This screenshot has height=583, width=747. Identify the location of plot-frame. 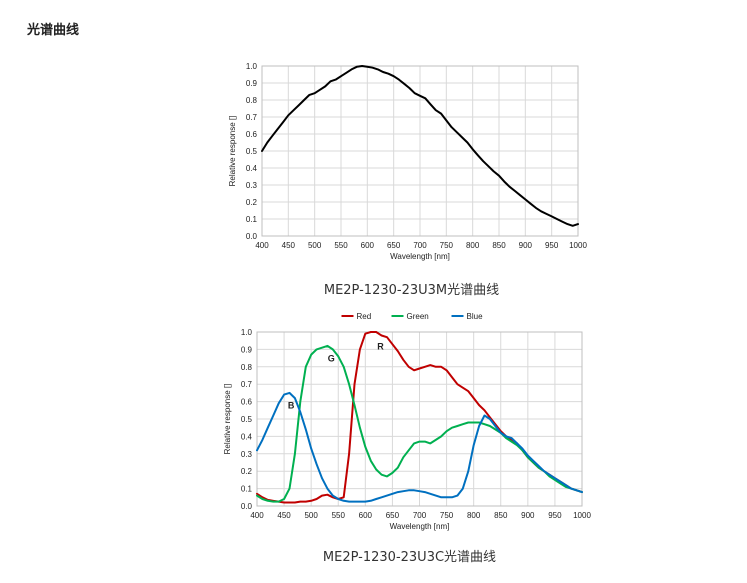
(419, 419).